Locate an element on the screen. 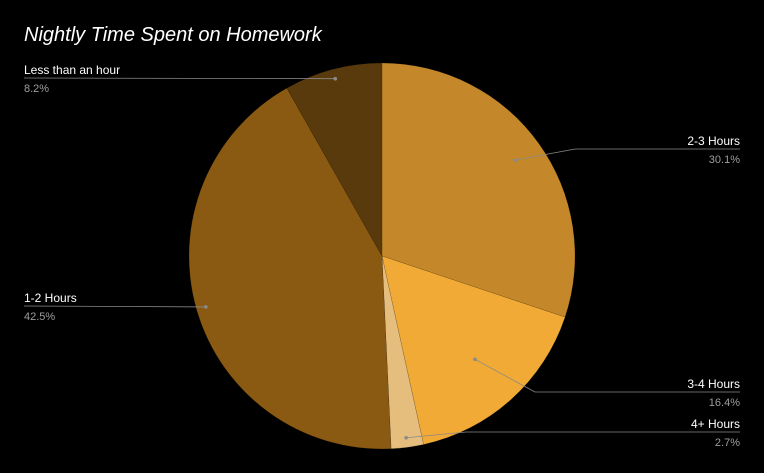 The image size is (764, 473). pie-slice-3-4-hours is located at coordinates (473, 350).